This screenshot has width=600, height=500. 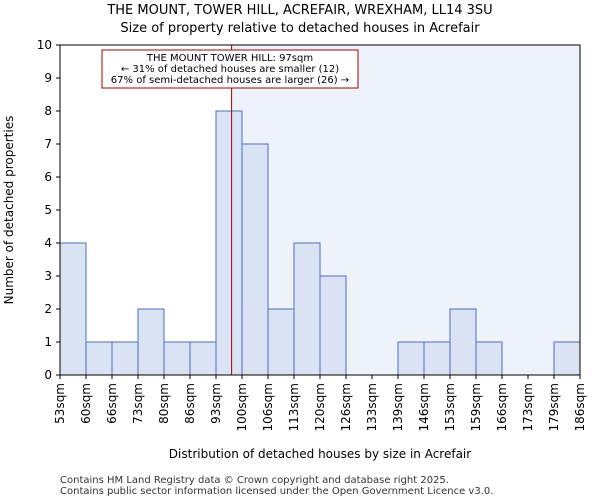 I want to click on x-tick-label: 113sqm, so click(x=294, y=407).